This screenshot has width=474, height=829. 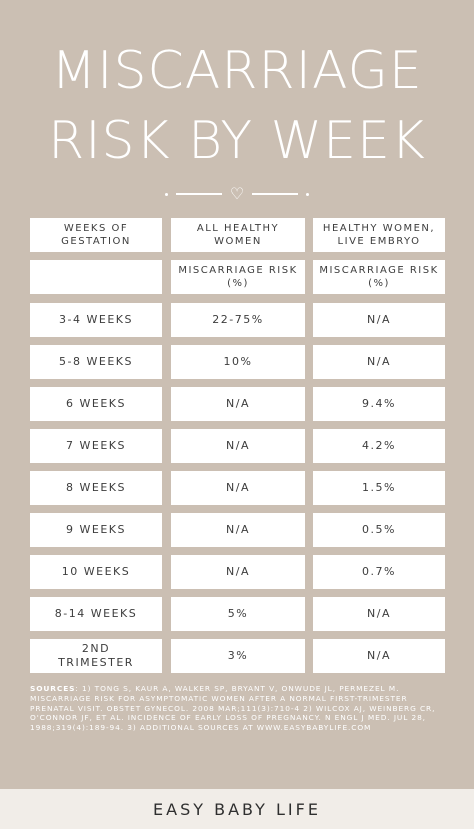 I want to click on table-cell-live-embryo: 0.7%, so click(x=379, y=572).